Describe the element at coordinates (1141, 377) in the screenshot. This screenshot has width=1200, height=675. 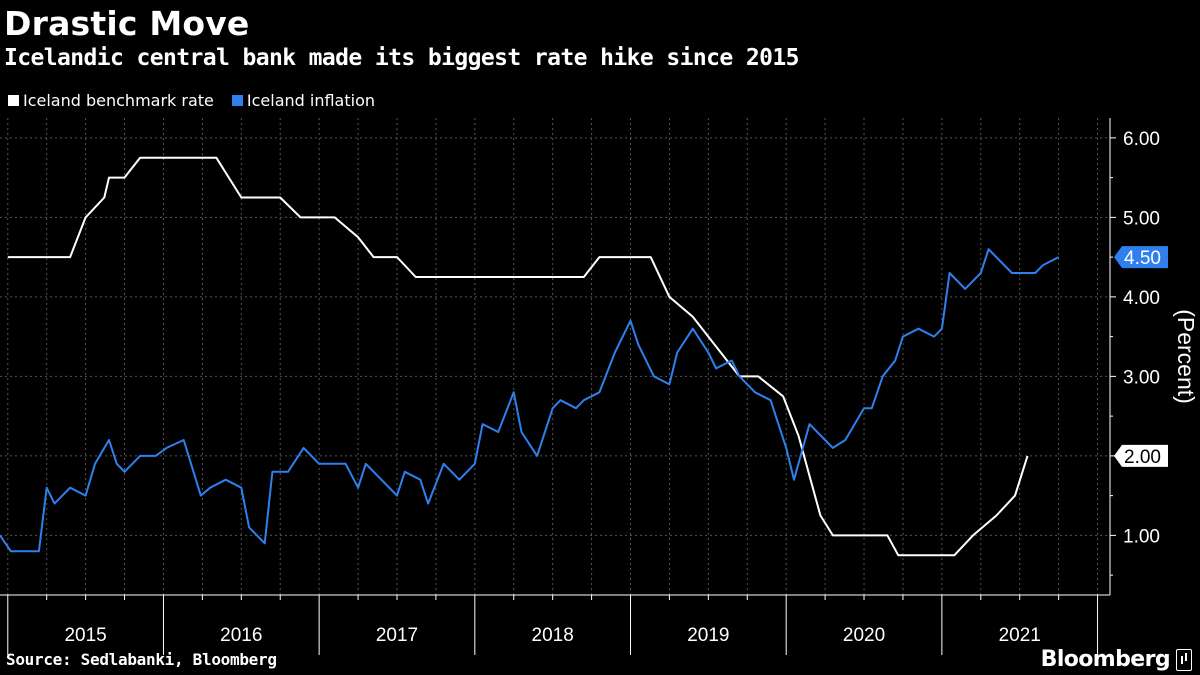
I see `y-tick-label: 3.00` at that location.